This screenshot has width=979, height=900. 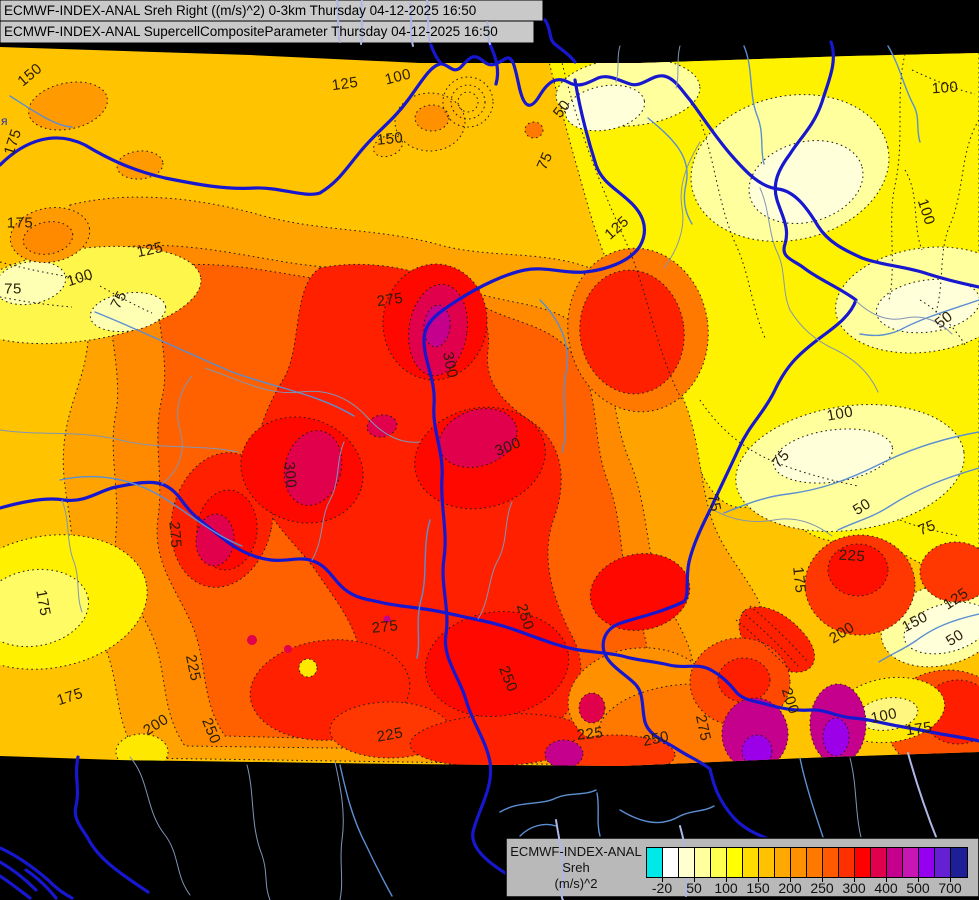 What do you see at coordinates (790, 888) in the screenshot?
I see `legend-tick-label: 200` at bounding box center [790, 888].